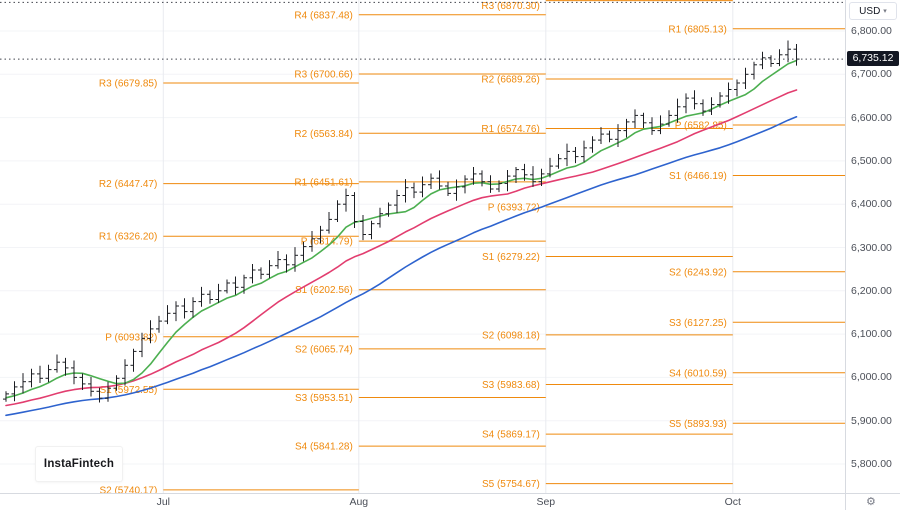  Describe the element at coordinates (128, 489) in the screenshot. I see `pivot-label: S2 (5740.17)` at that location.